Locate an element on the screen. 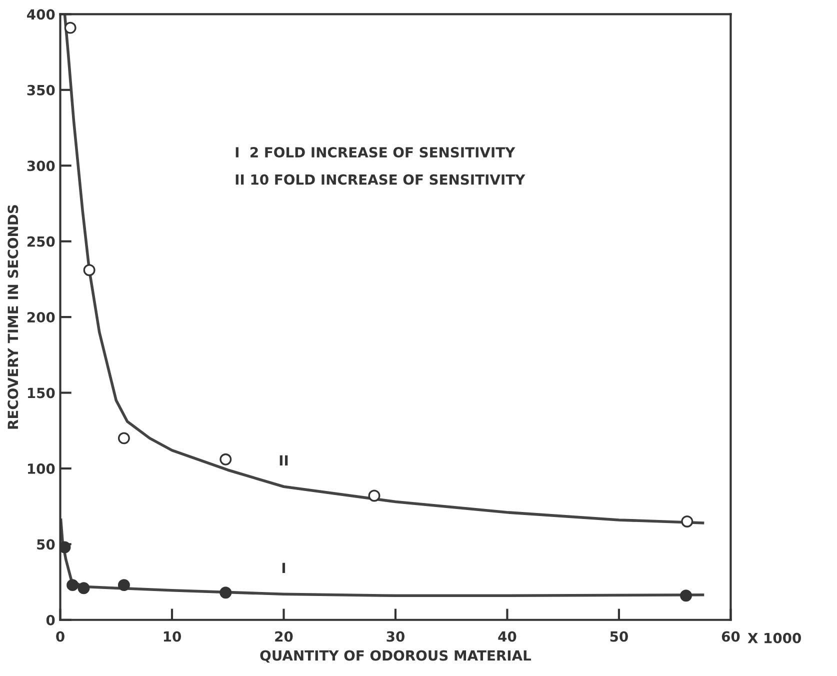 The image size is (837, 676). x-tick-label: 30 is located at coordinates (395, 636).